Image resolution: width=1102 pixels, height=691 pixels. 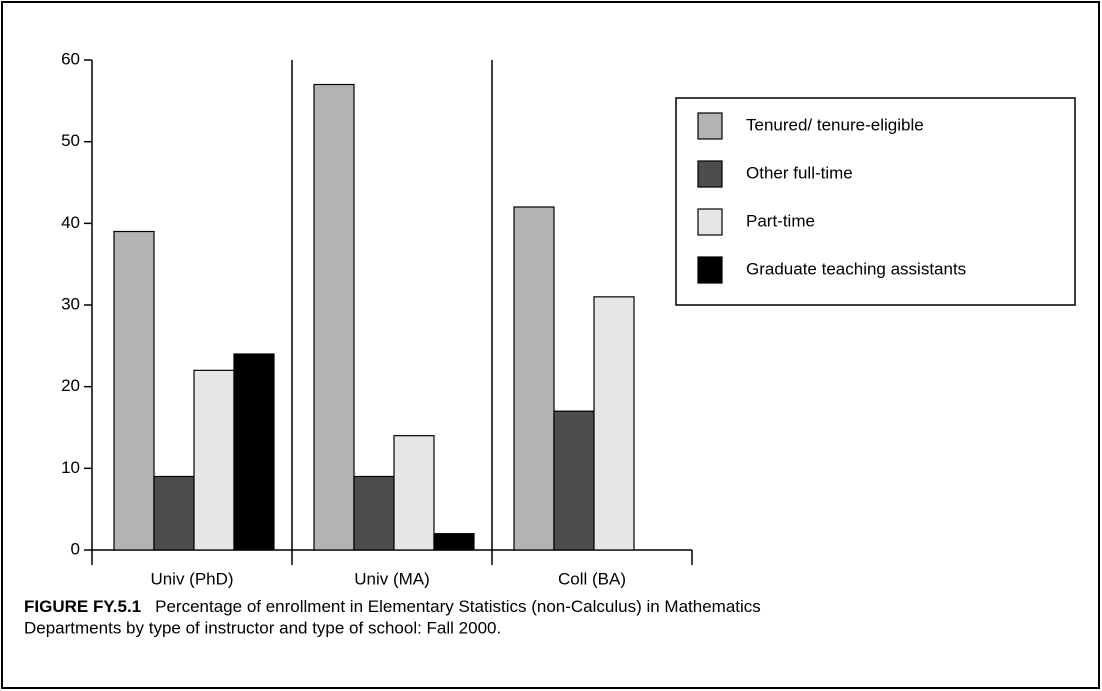 I want to click on caption-label: FIGURE FY.5.1, so click(x=82, y=606).